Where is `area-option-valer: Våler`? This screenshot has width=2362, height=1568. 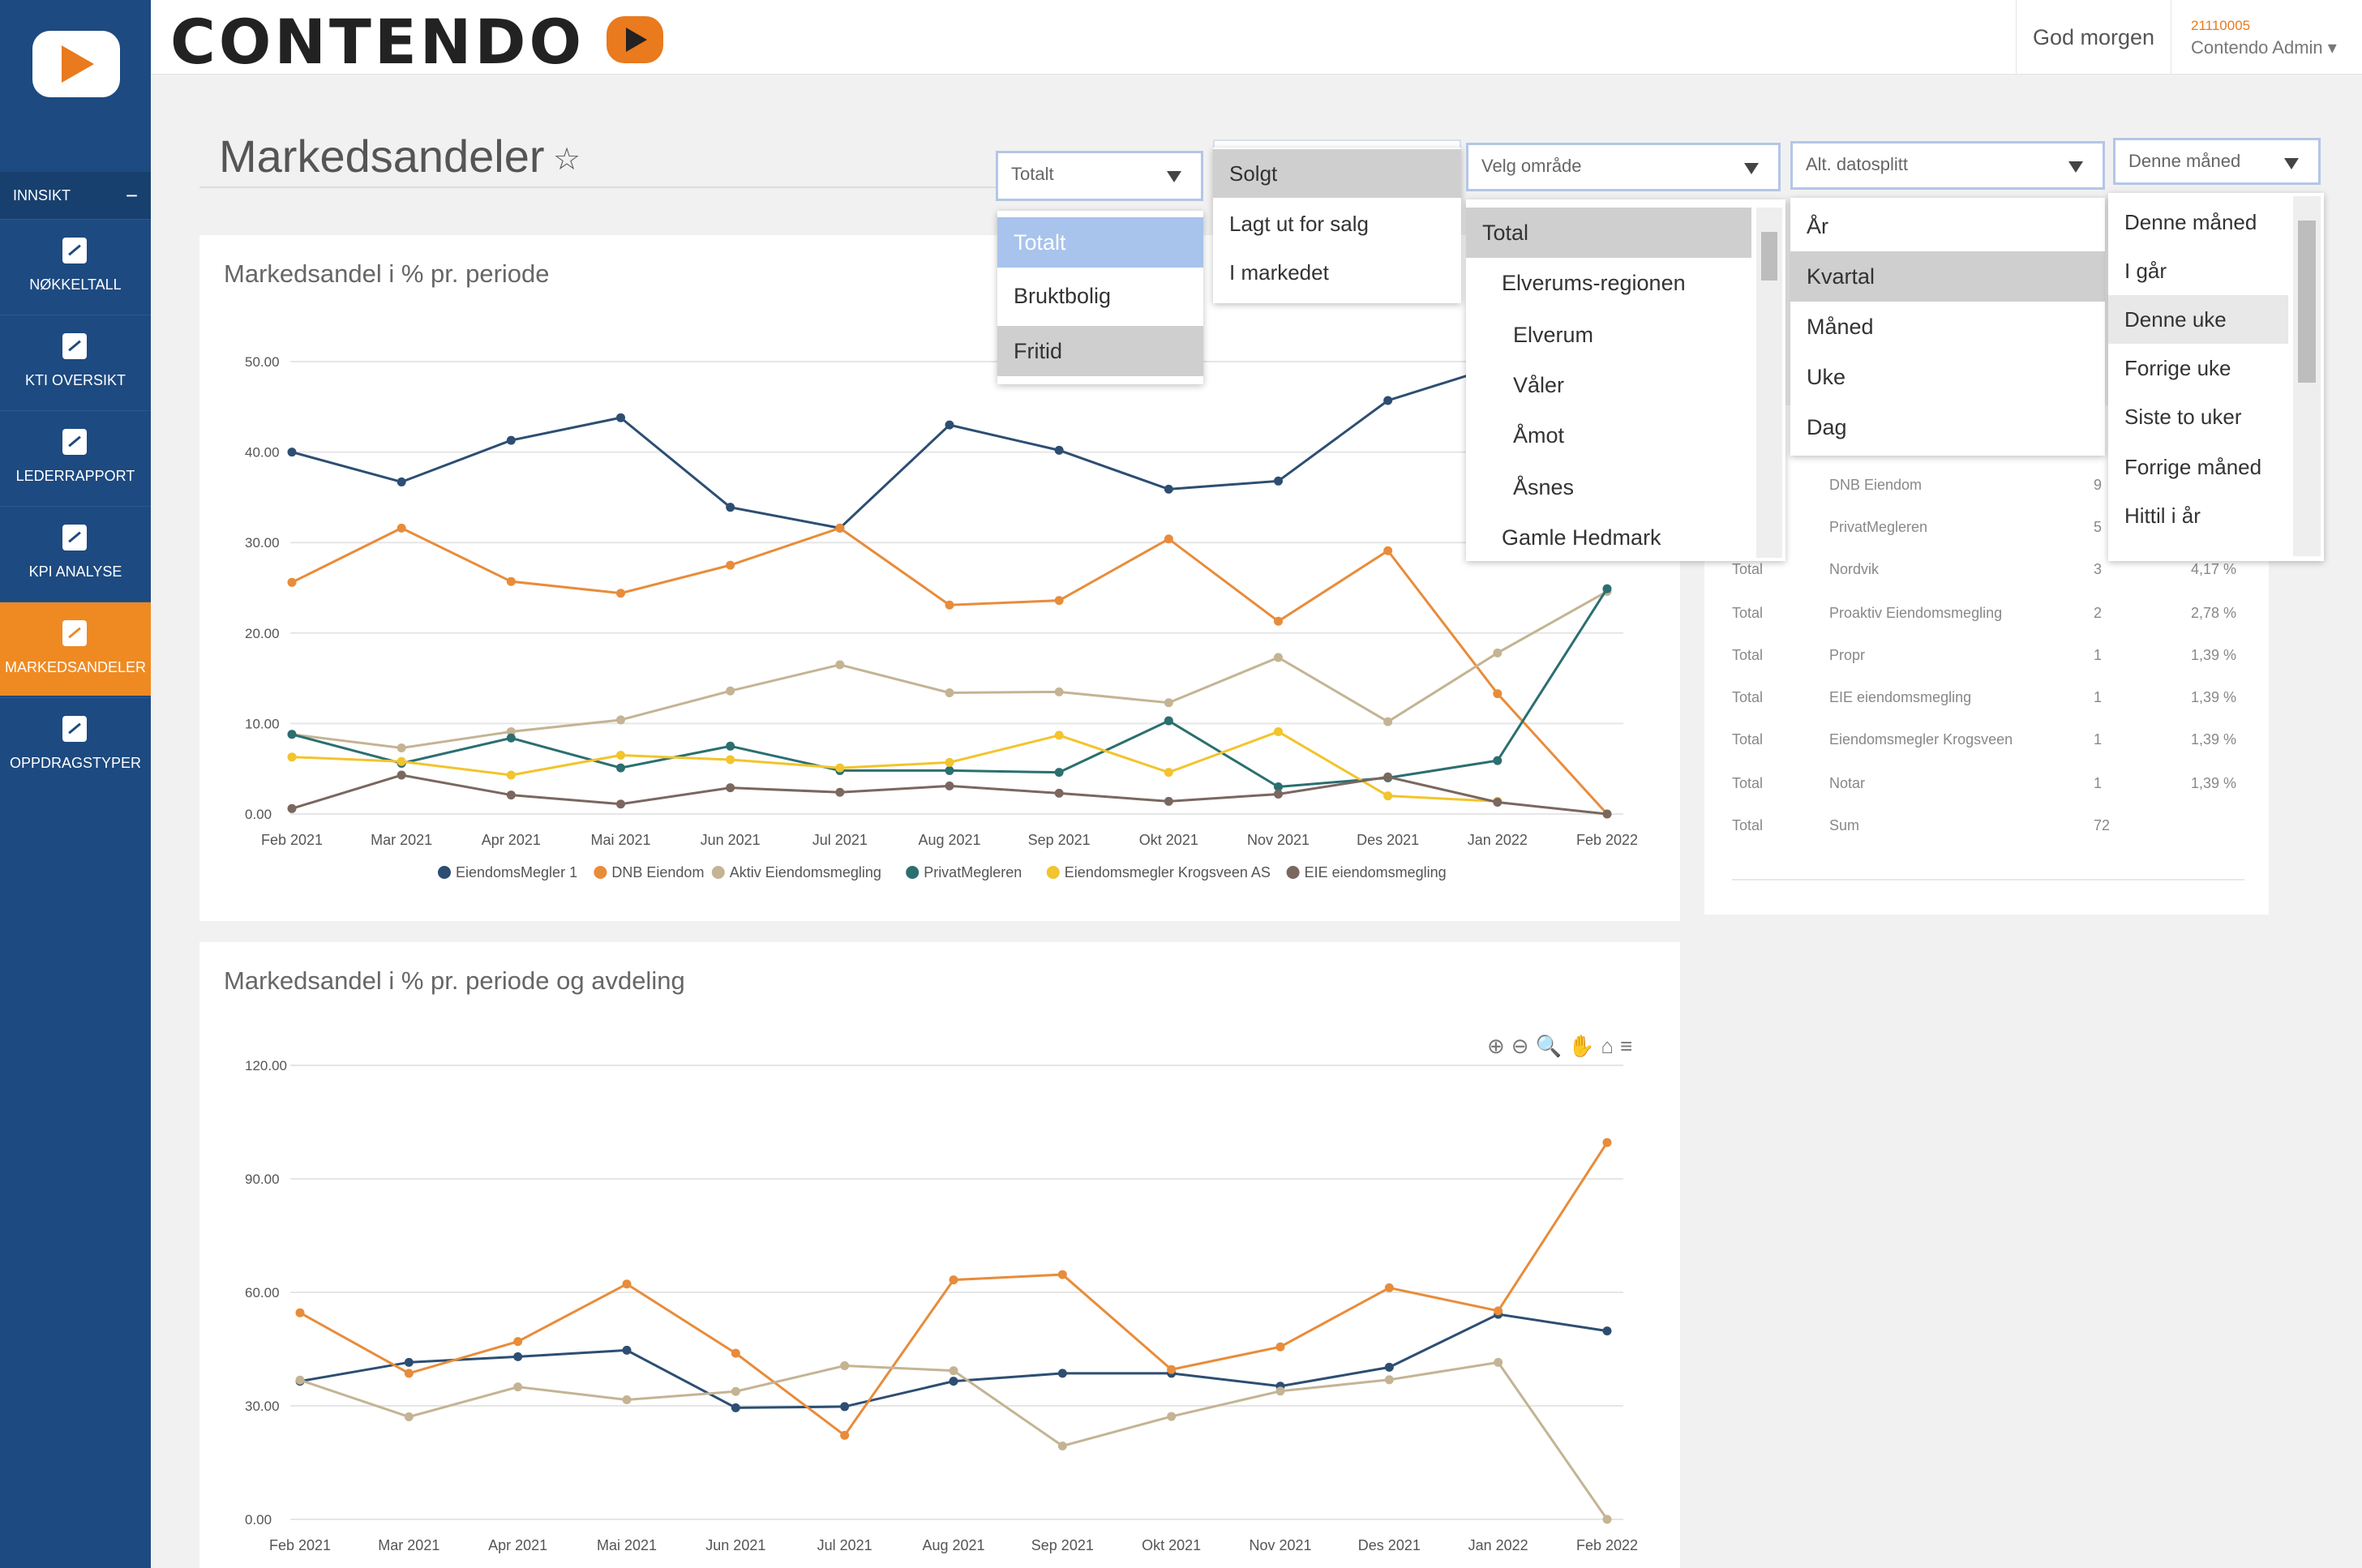 area-option-valer: Våler is located at coordinates (1539, 385).